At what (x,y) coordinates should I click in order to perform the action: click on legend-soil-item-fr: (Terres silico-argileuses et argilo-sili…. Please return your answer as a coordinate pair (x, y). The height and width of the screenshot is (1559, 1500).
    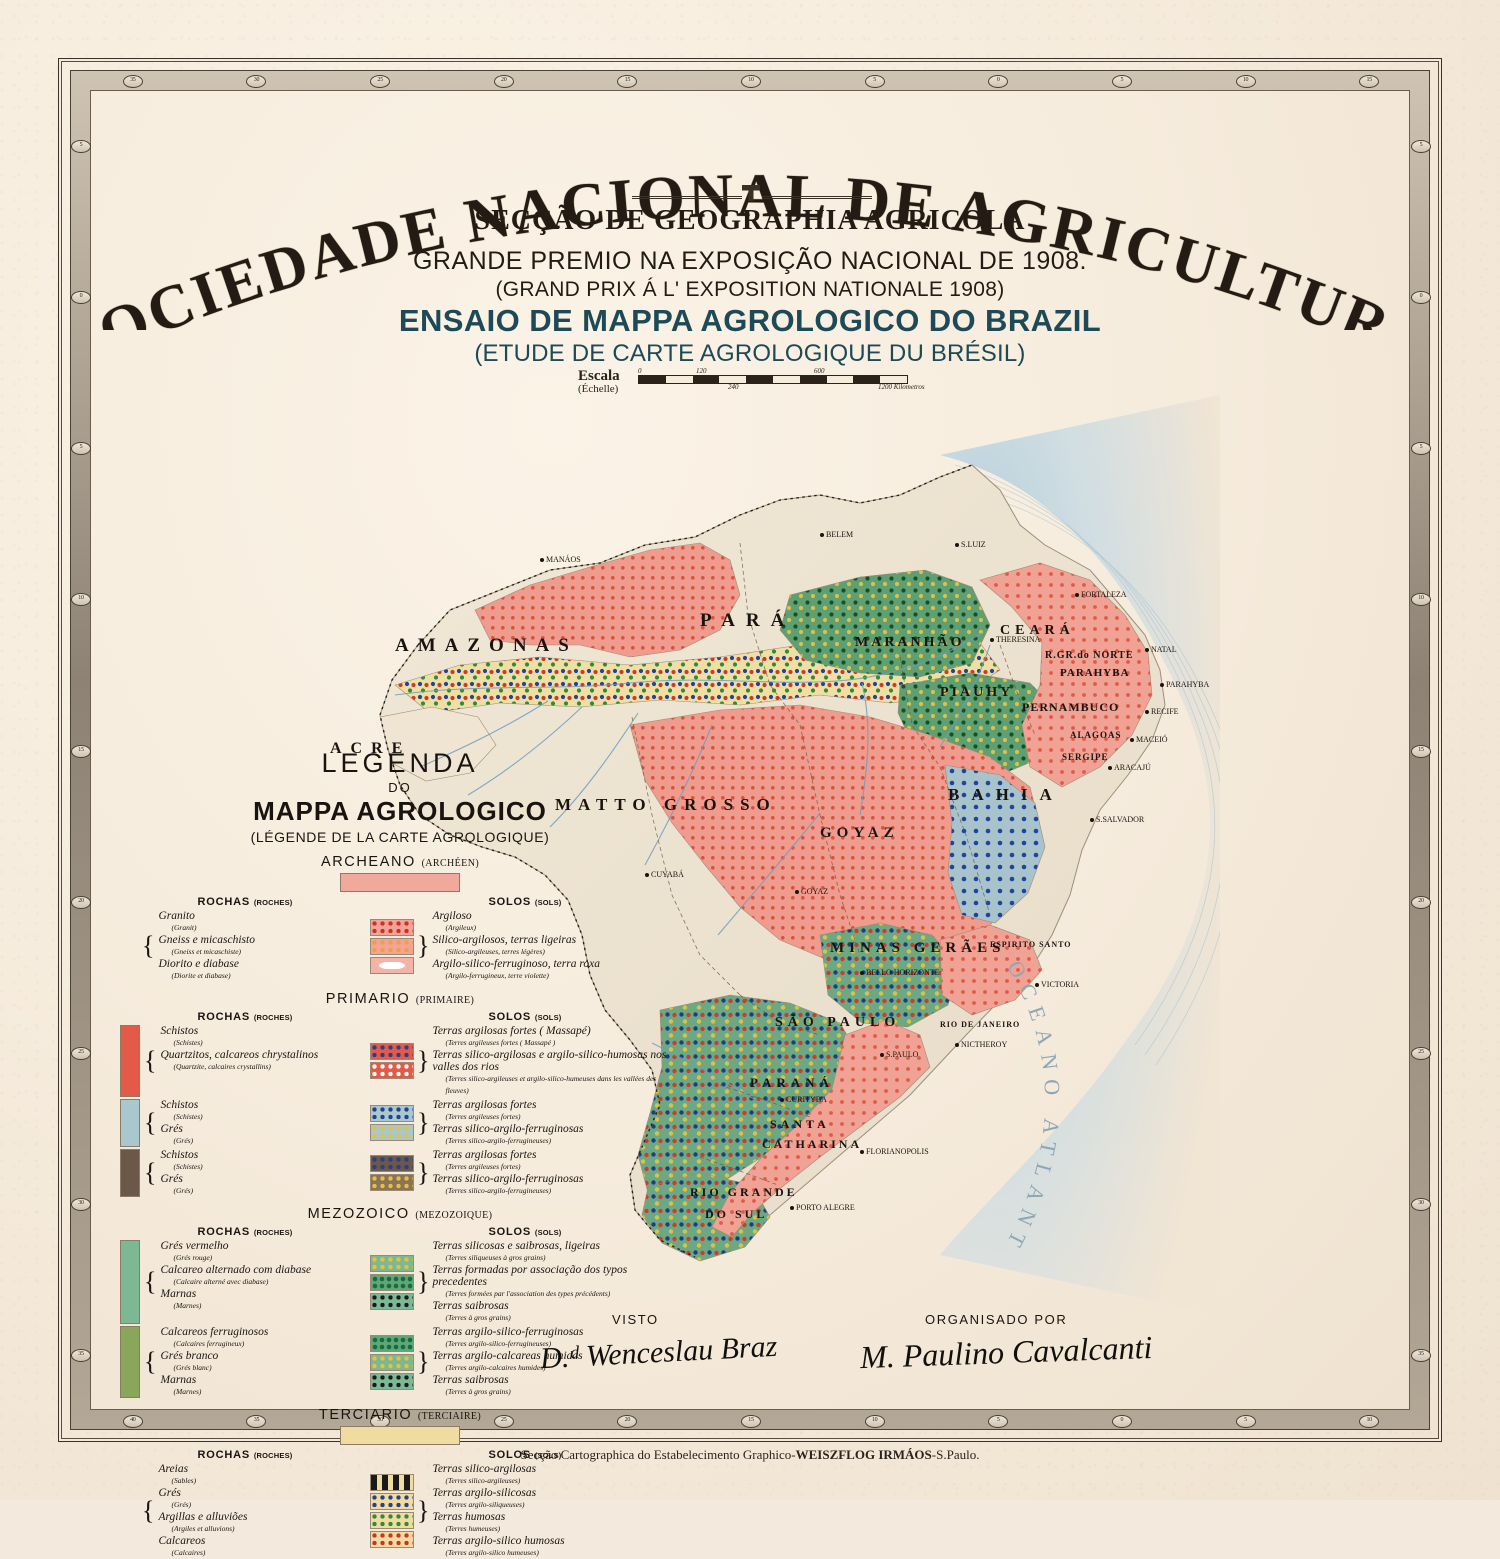
    Looking at the image, I should click on (551, 1084).